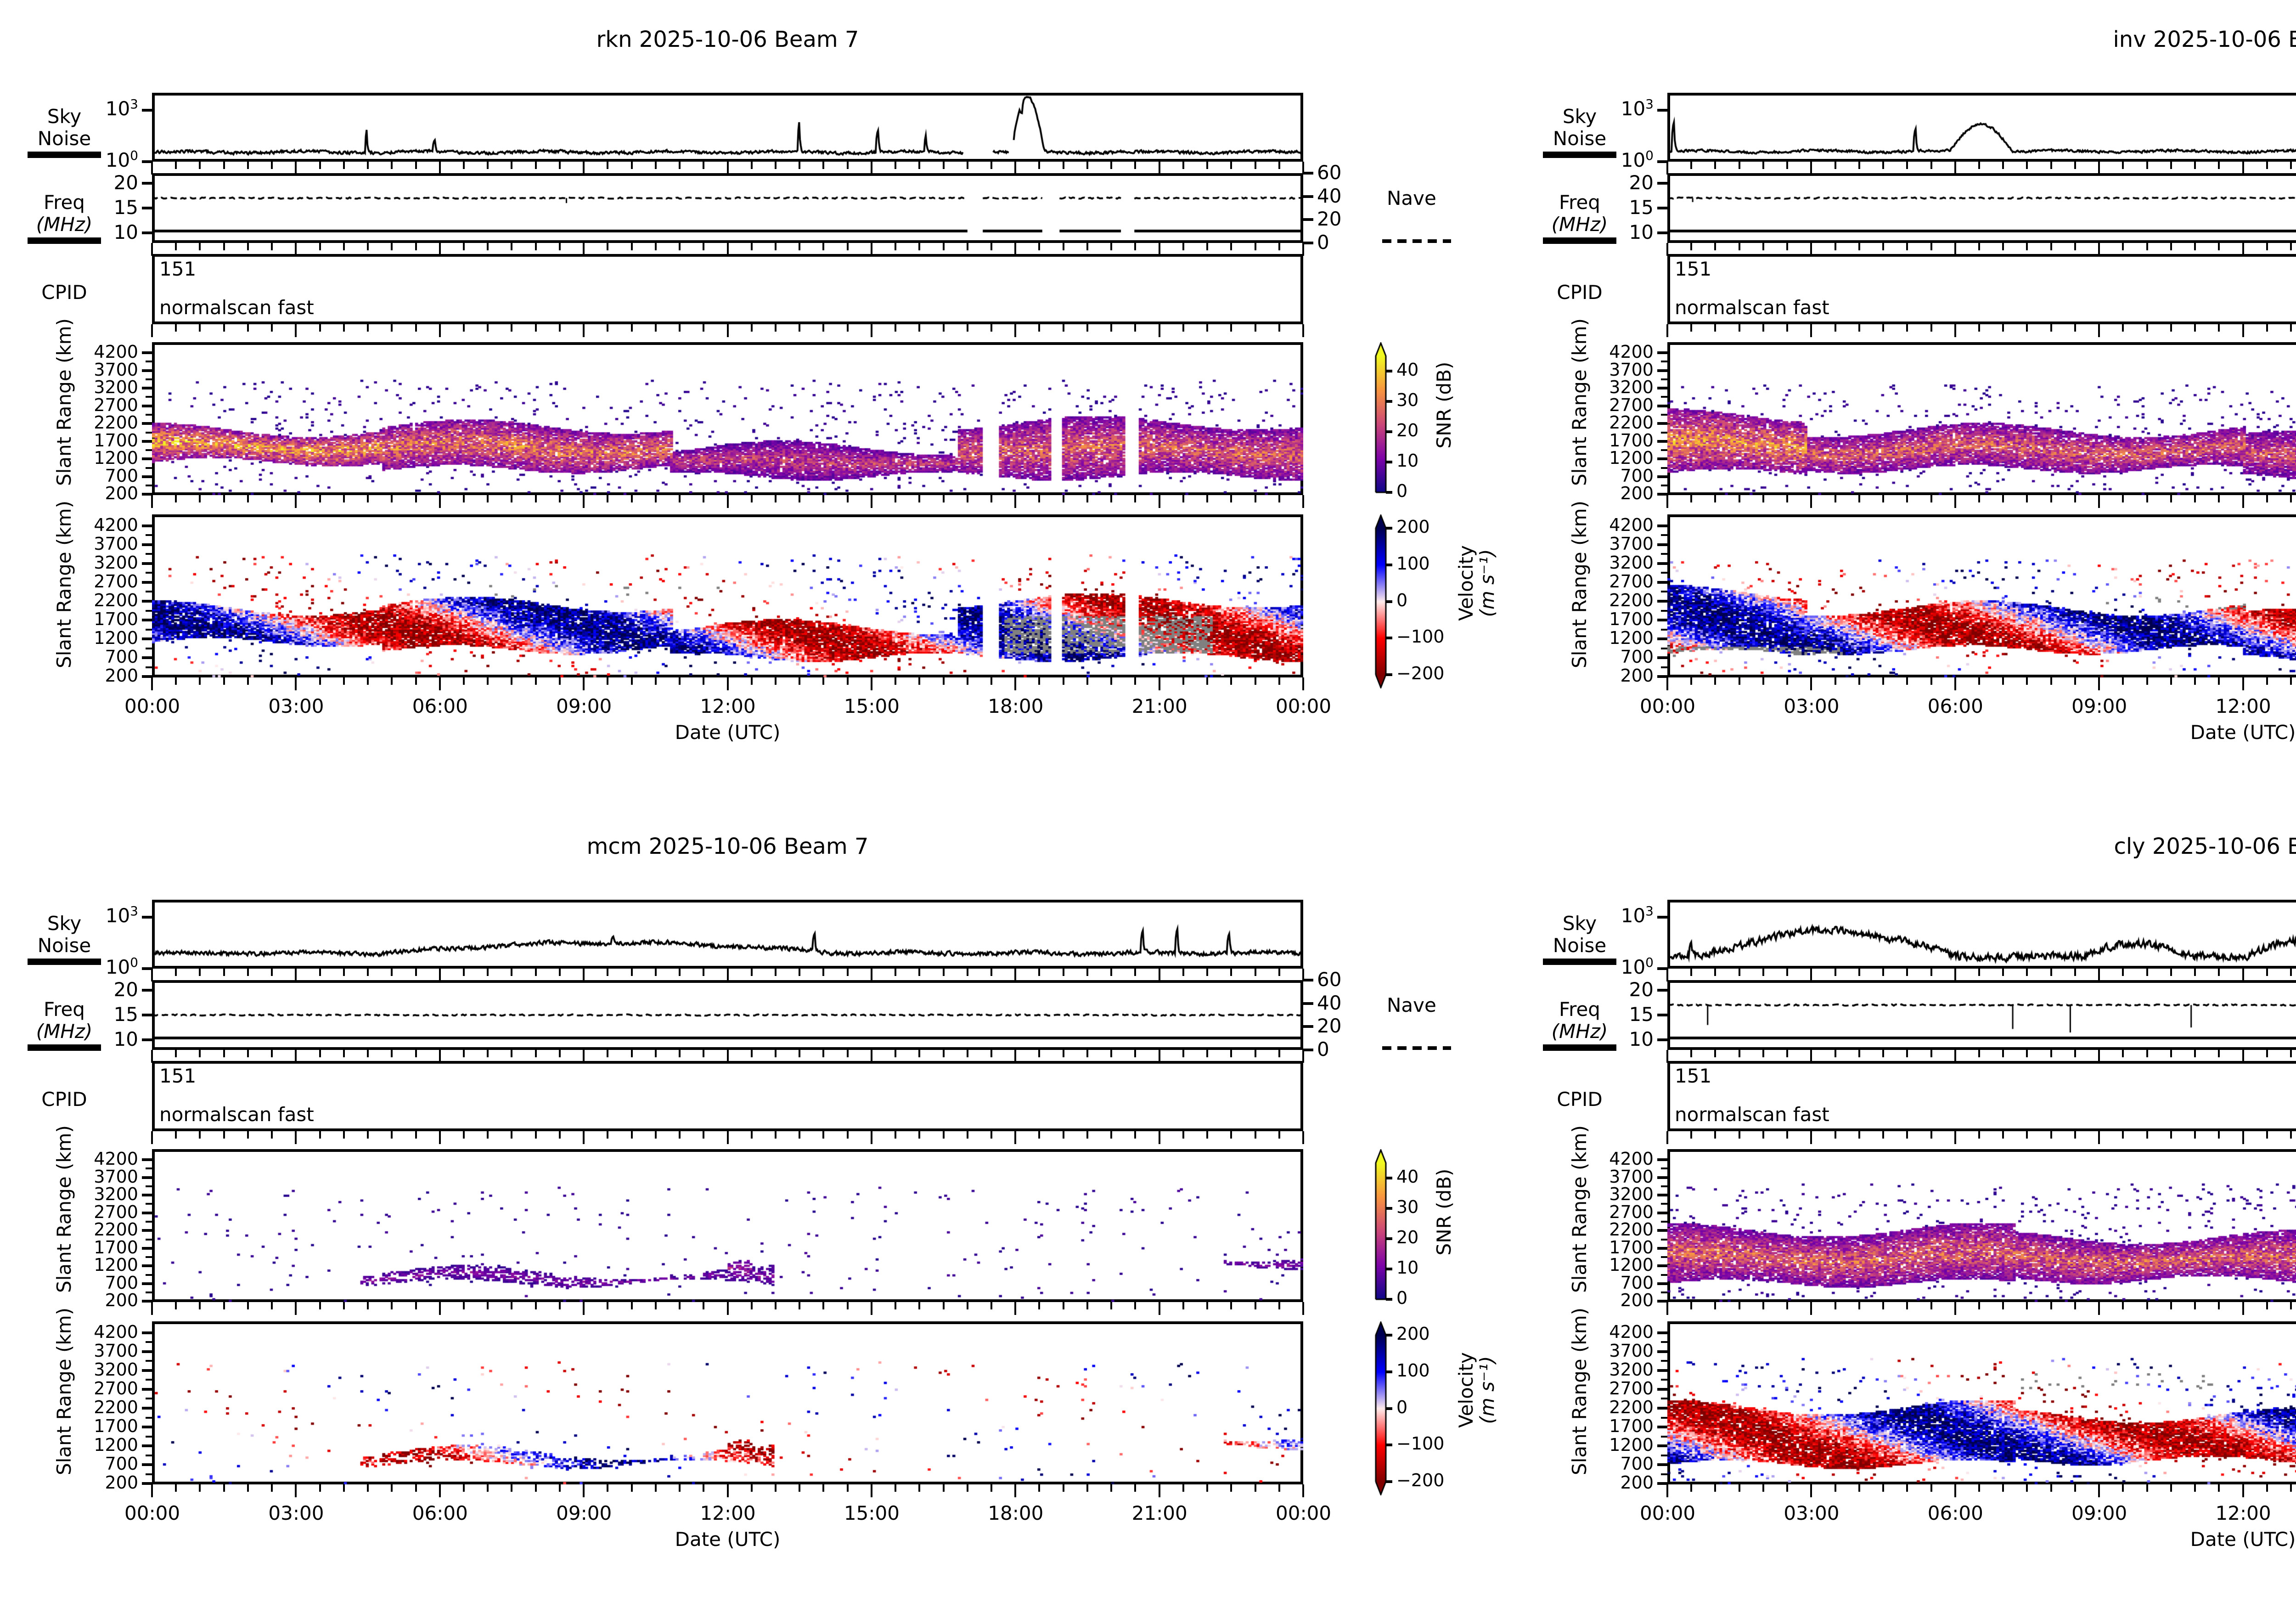 The image size is (2296, 1613). What do you see at coordinates (115, 207) in the screenshot?
I see `freq-tick-label: 15` at bounding box center [115, 207].